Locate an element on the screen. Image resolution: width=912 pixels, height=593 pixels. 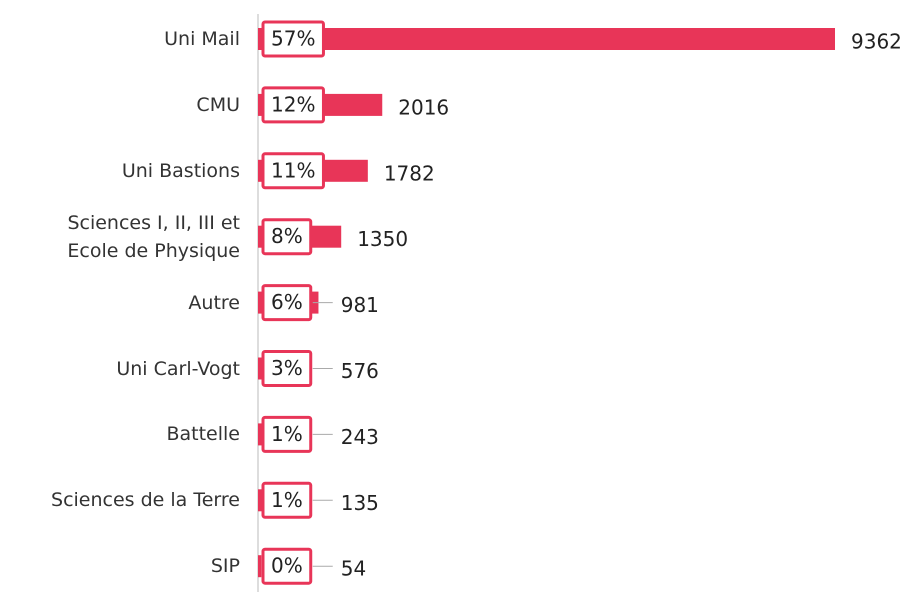
share-label: 12% is located at coordinates (293, 104).